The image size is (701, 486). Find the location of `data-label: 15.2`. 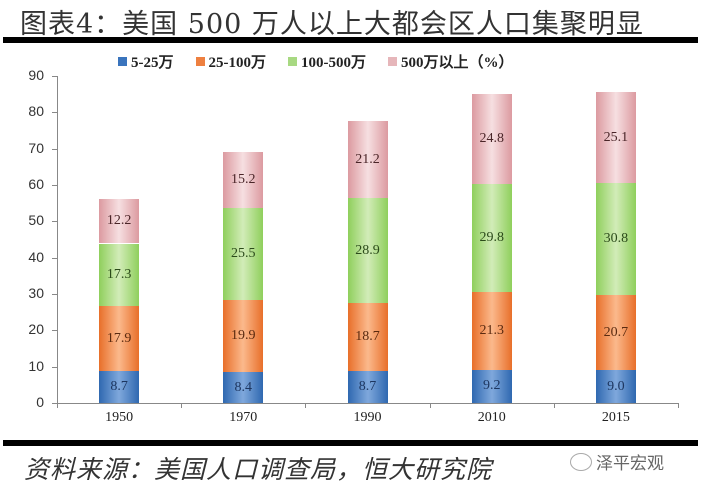

data-label: 15.2 is located at coordinates (243, 179).